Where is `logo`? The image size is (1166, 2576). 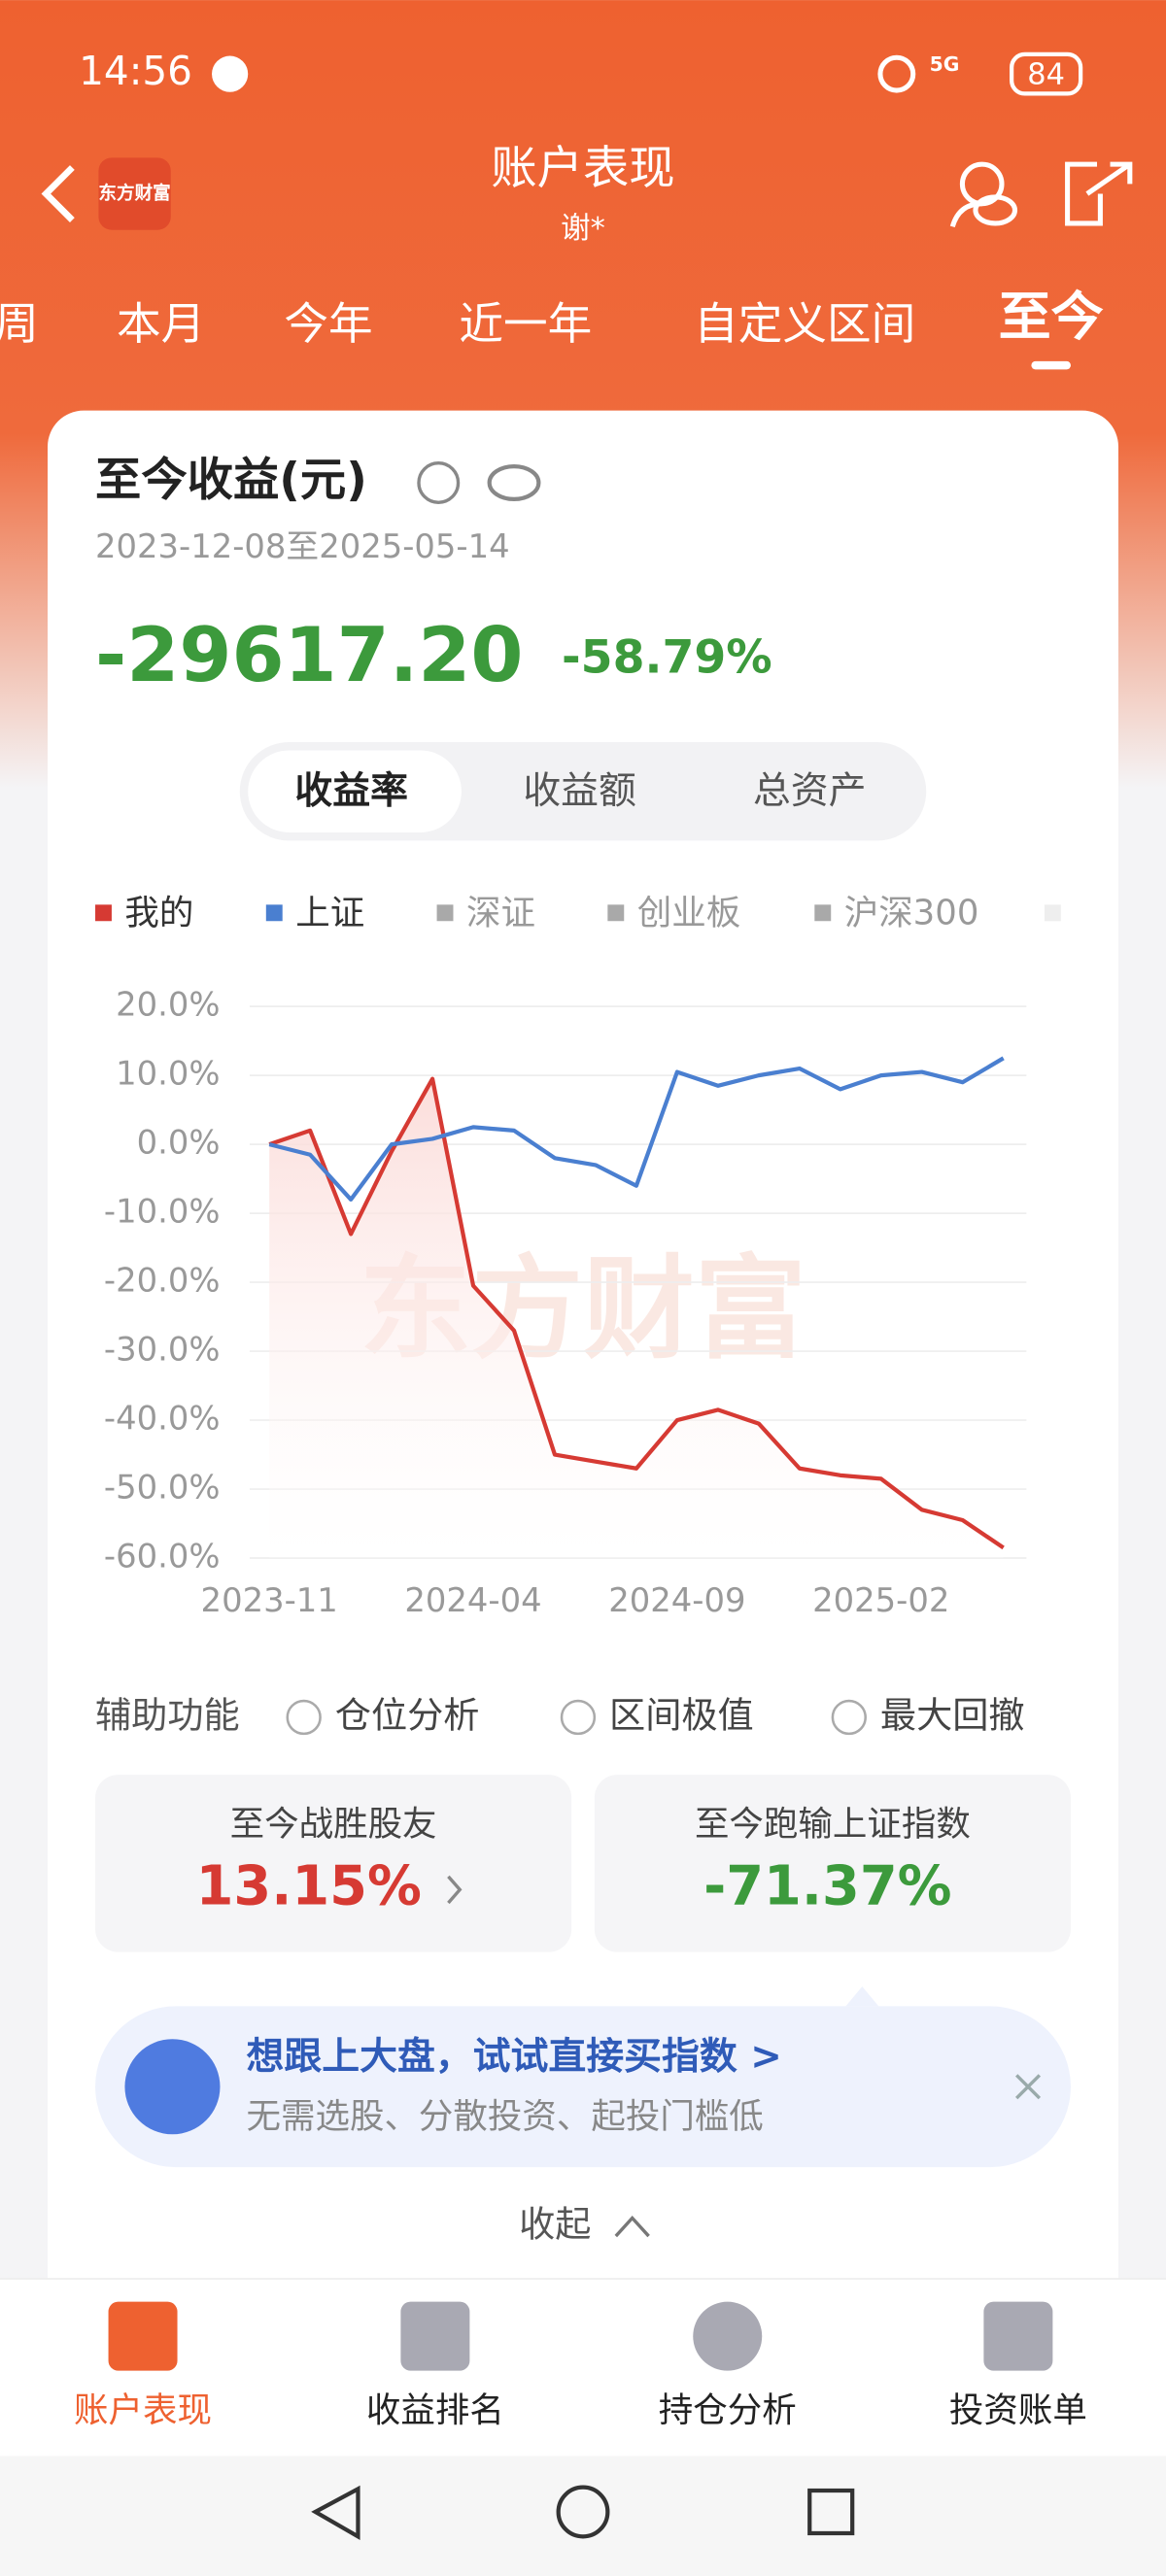 logo is located at coordinates (134, 193).